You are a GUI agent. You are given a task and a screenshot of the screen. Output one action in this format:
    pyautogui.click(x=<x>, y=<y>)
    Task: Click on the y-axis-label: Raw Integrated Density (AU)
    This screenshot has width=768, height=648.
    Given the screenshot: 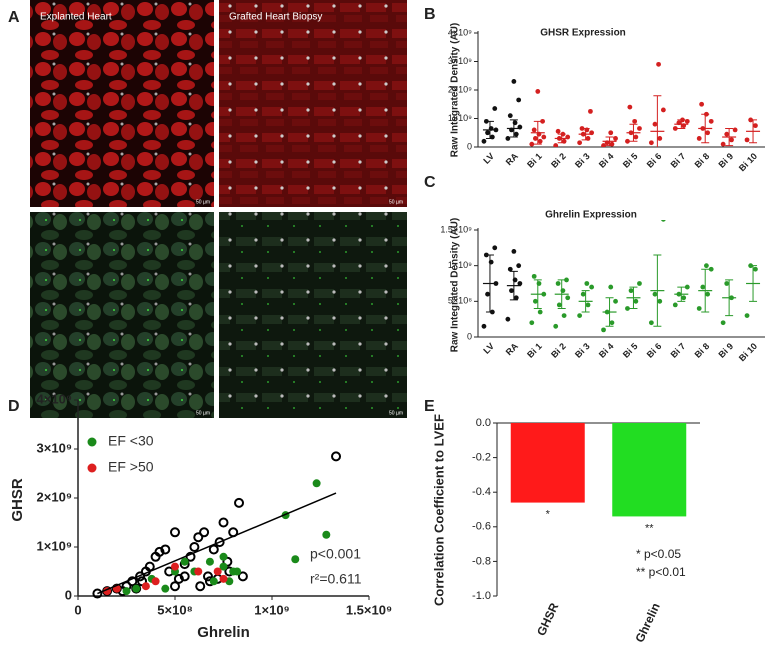 What is the action you would take?
    pyautogui.click(x=455, y=285)
    